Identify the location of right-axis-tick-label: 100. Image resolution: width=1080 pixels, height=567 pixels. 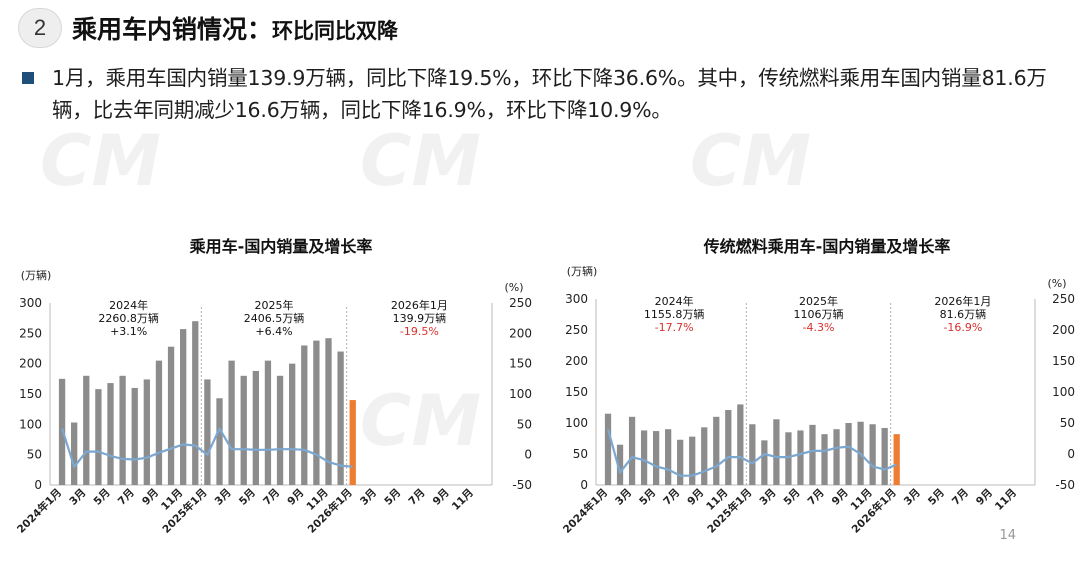
(520, 394).